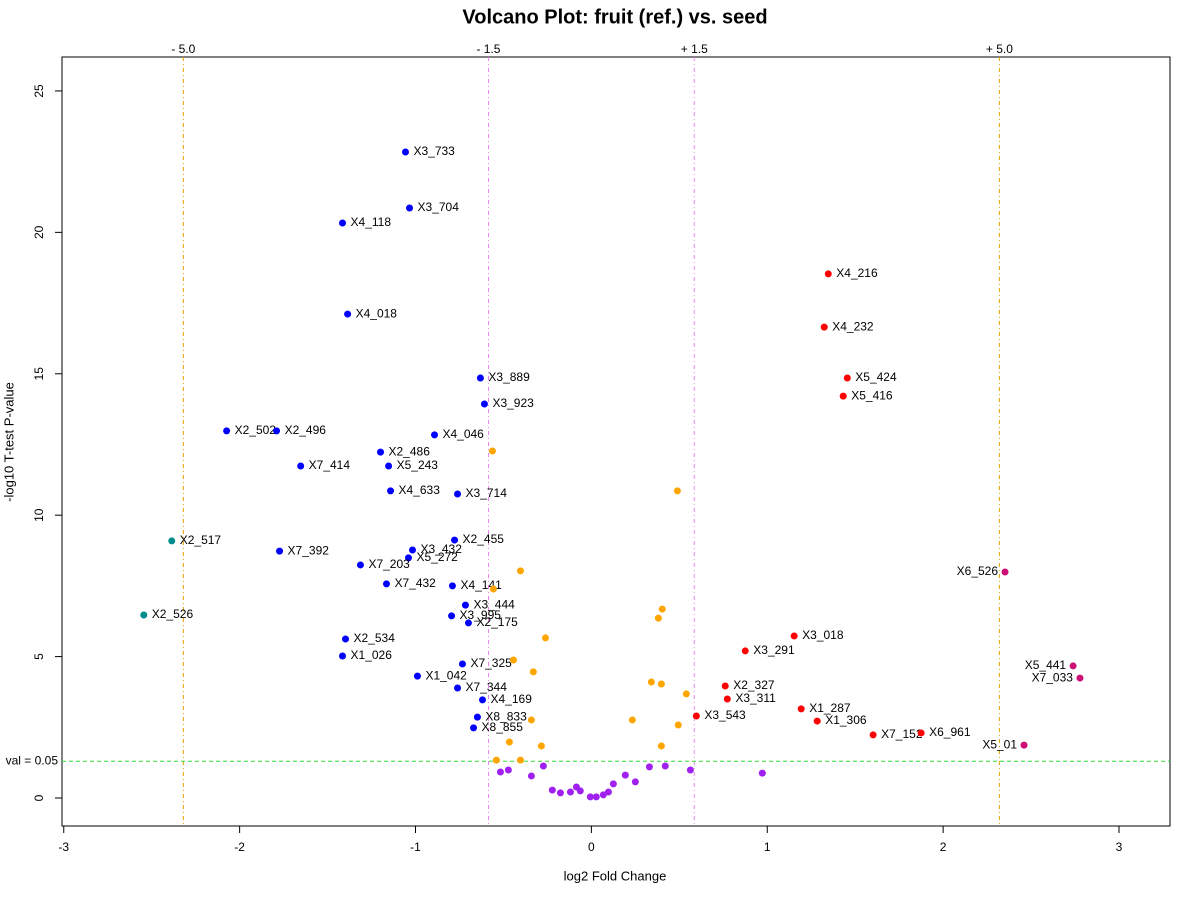 The width and height of the screenshot is (1200, 900). What do you see at coordinates (494, 604) in the screenshot?
I see `point-label: X3_444` at bounding box center [494, 604].